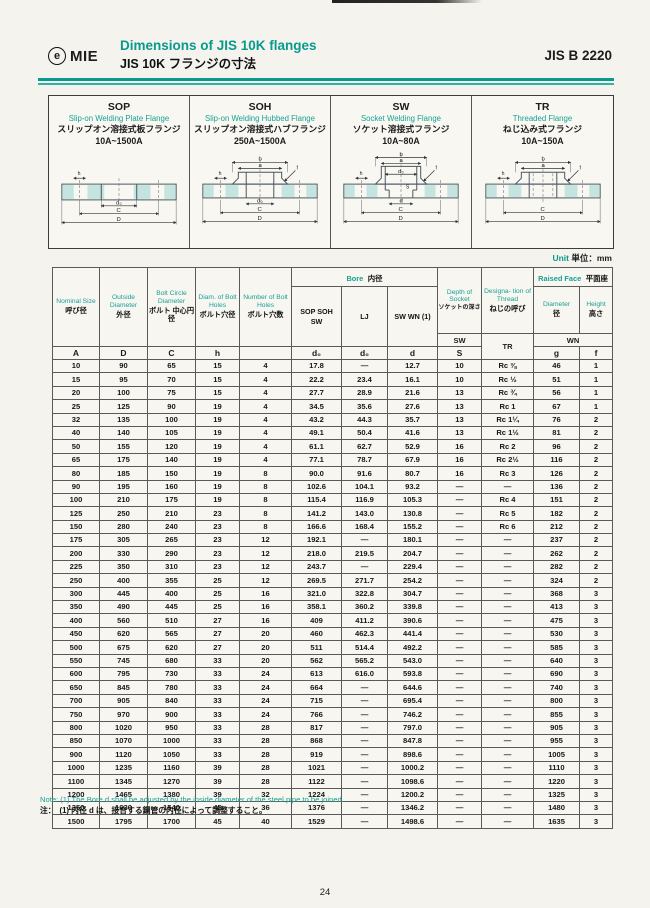  Describe the element at coordinates (596, 366) in the screenshot. I see `table-cell: 1` at that location.